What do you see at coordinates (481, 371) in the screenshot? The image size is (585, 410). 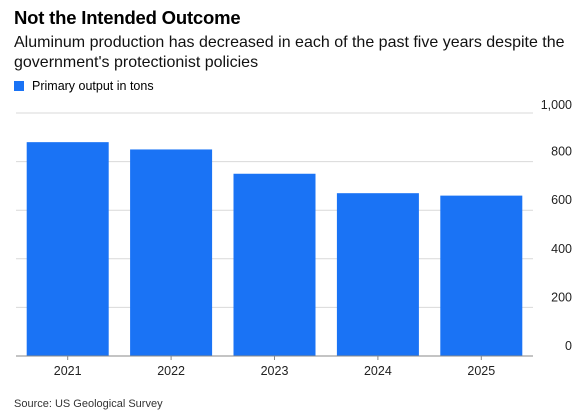 I see `x-tick-label: 2025` at bounding box center [481, 371].